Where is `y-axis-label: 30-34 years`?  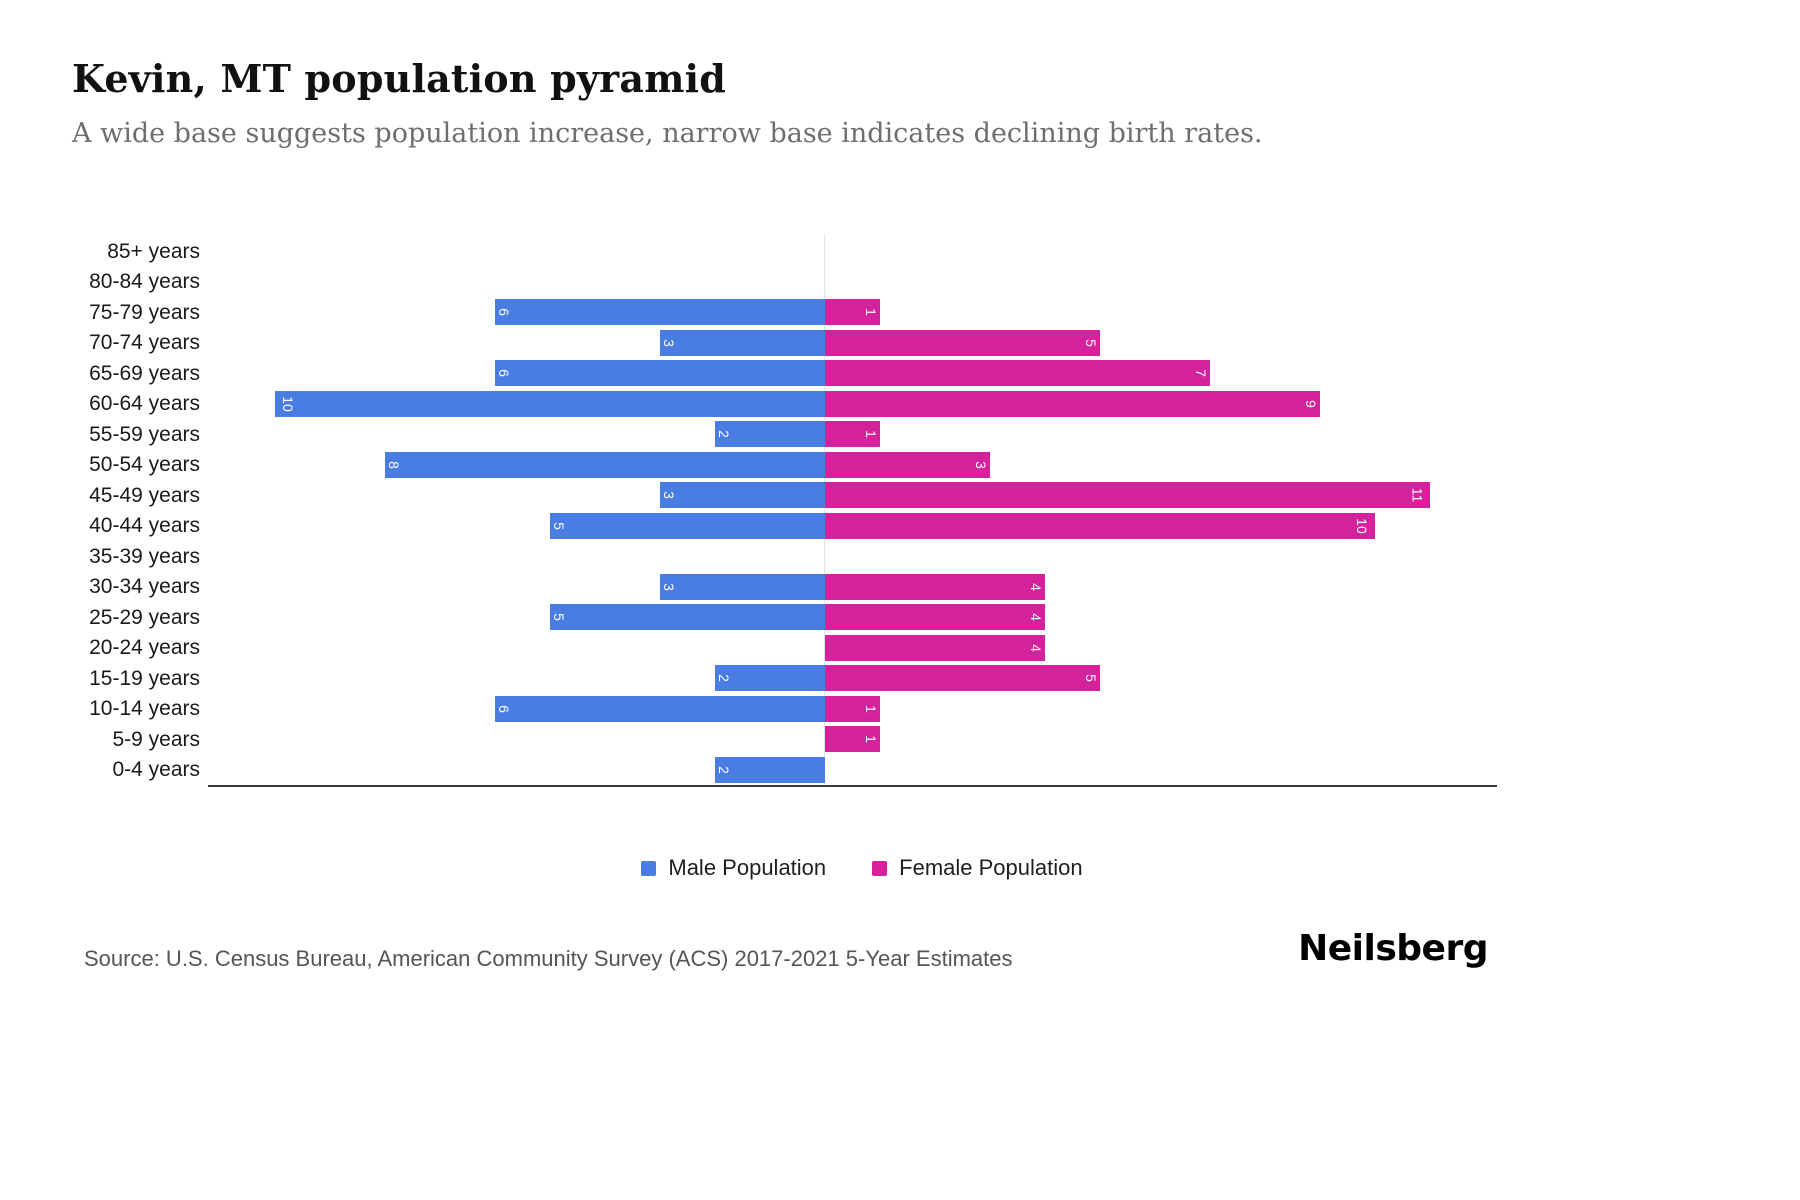 y-axis-label: 30-34 years is located at coordinates (144, 587).